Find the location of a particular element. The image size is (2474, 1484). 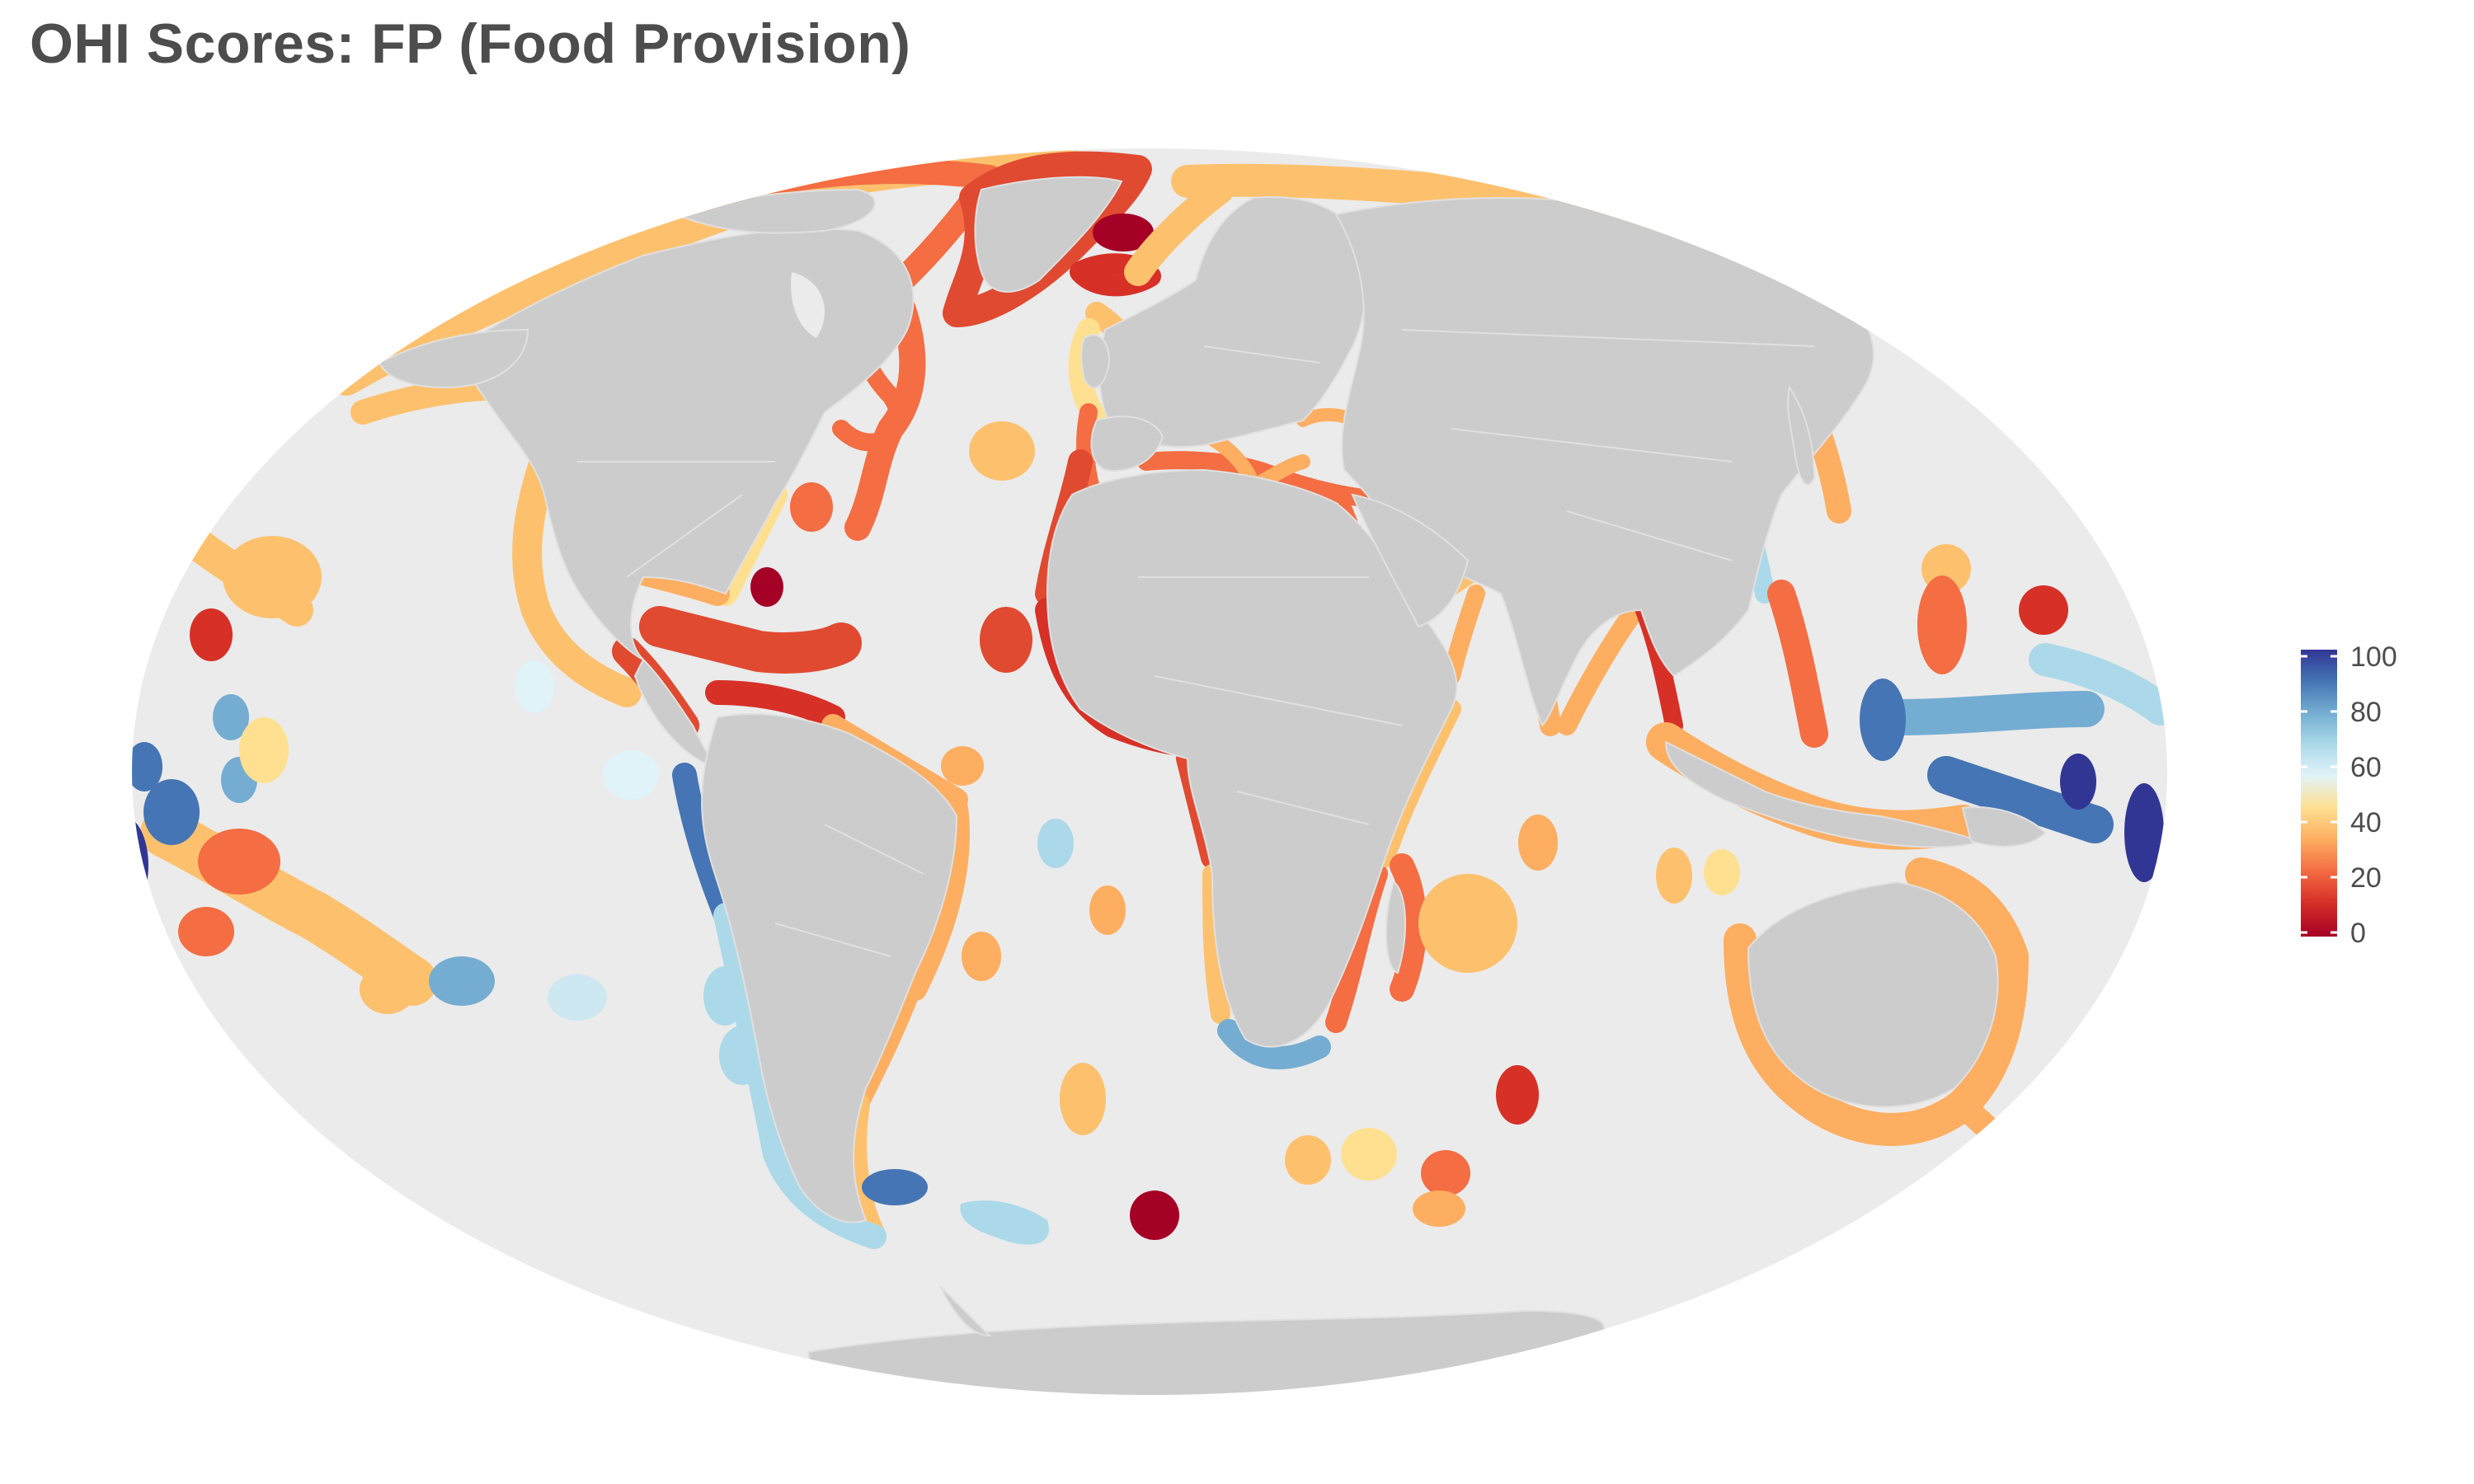

eez-us-west is located at coordinates (577, 577).